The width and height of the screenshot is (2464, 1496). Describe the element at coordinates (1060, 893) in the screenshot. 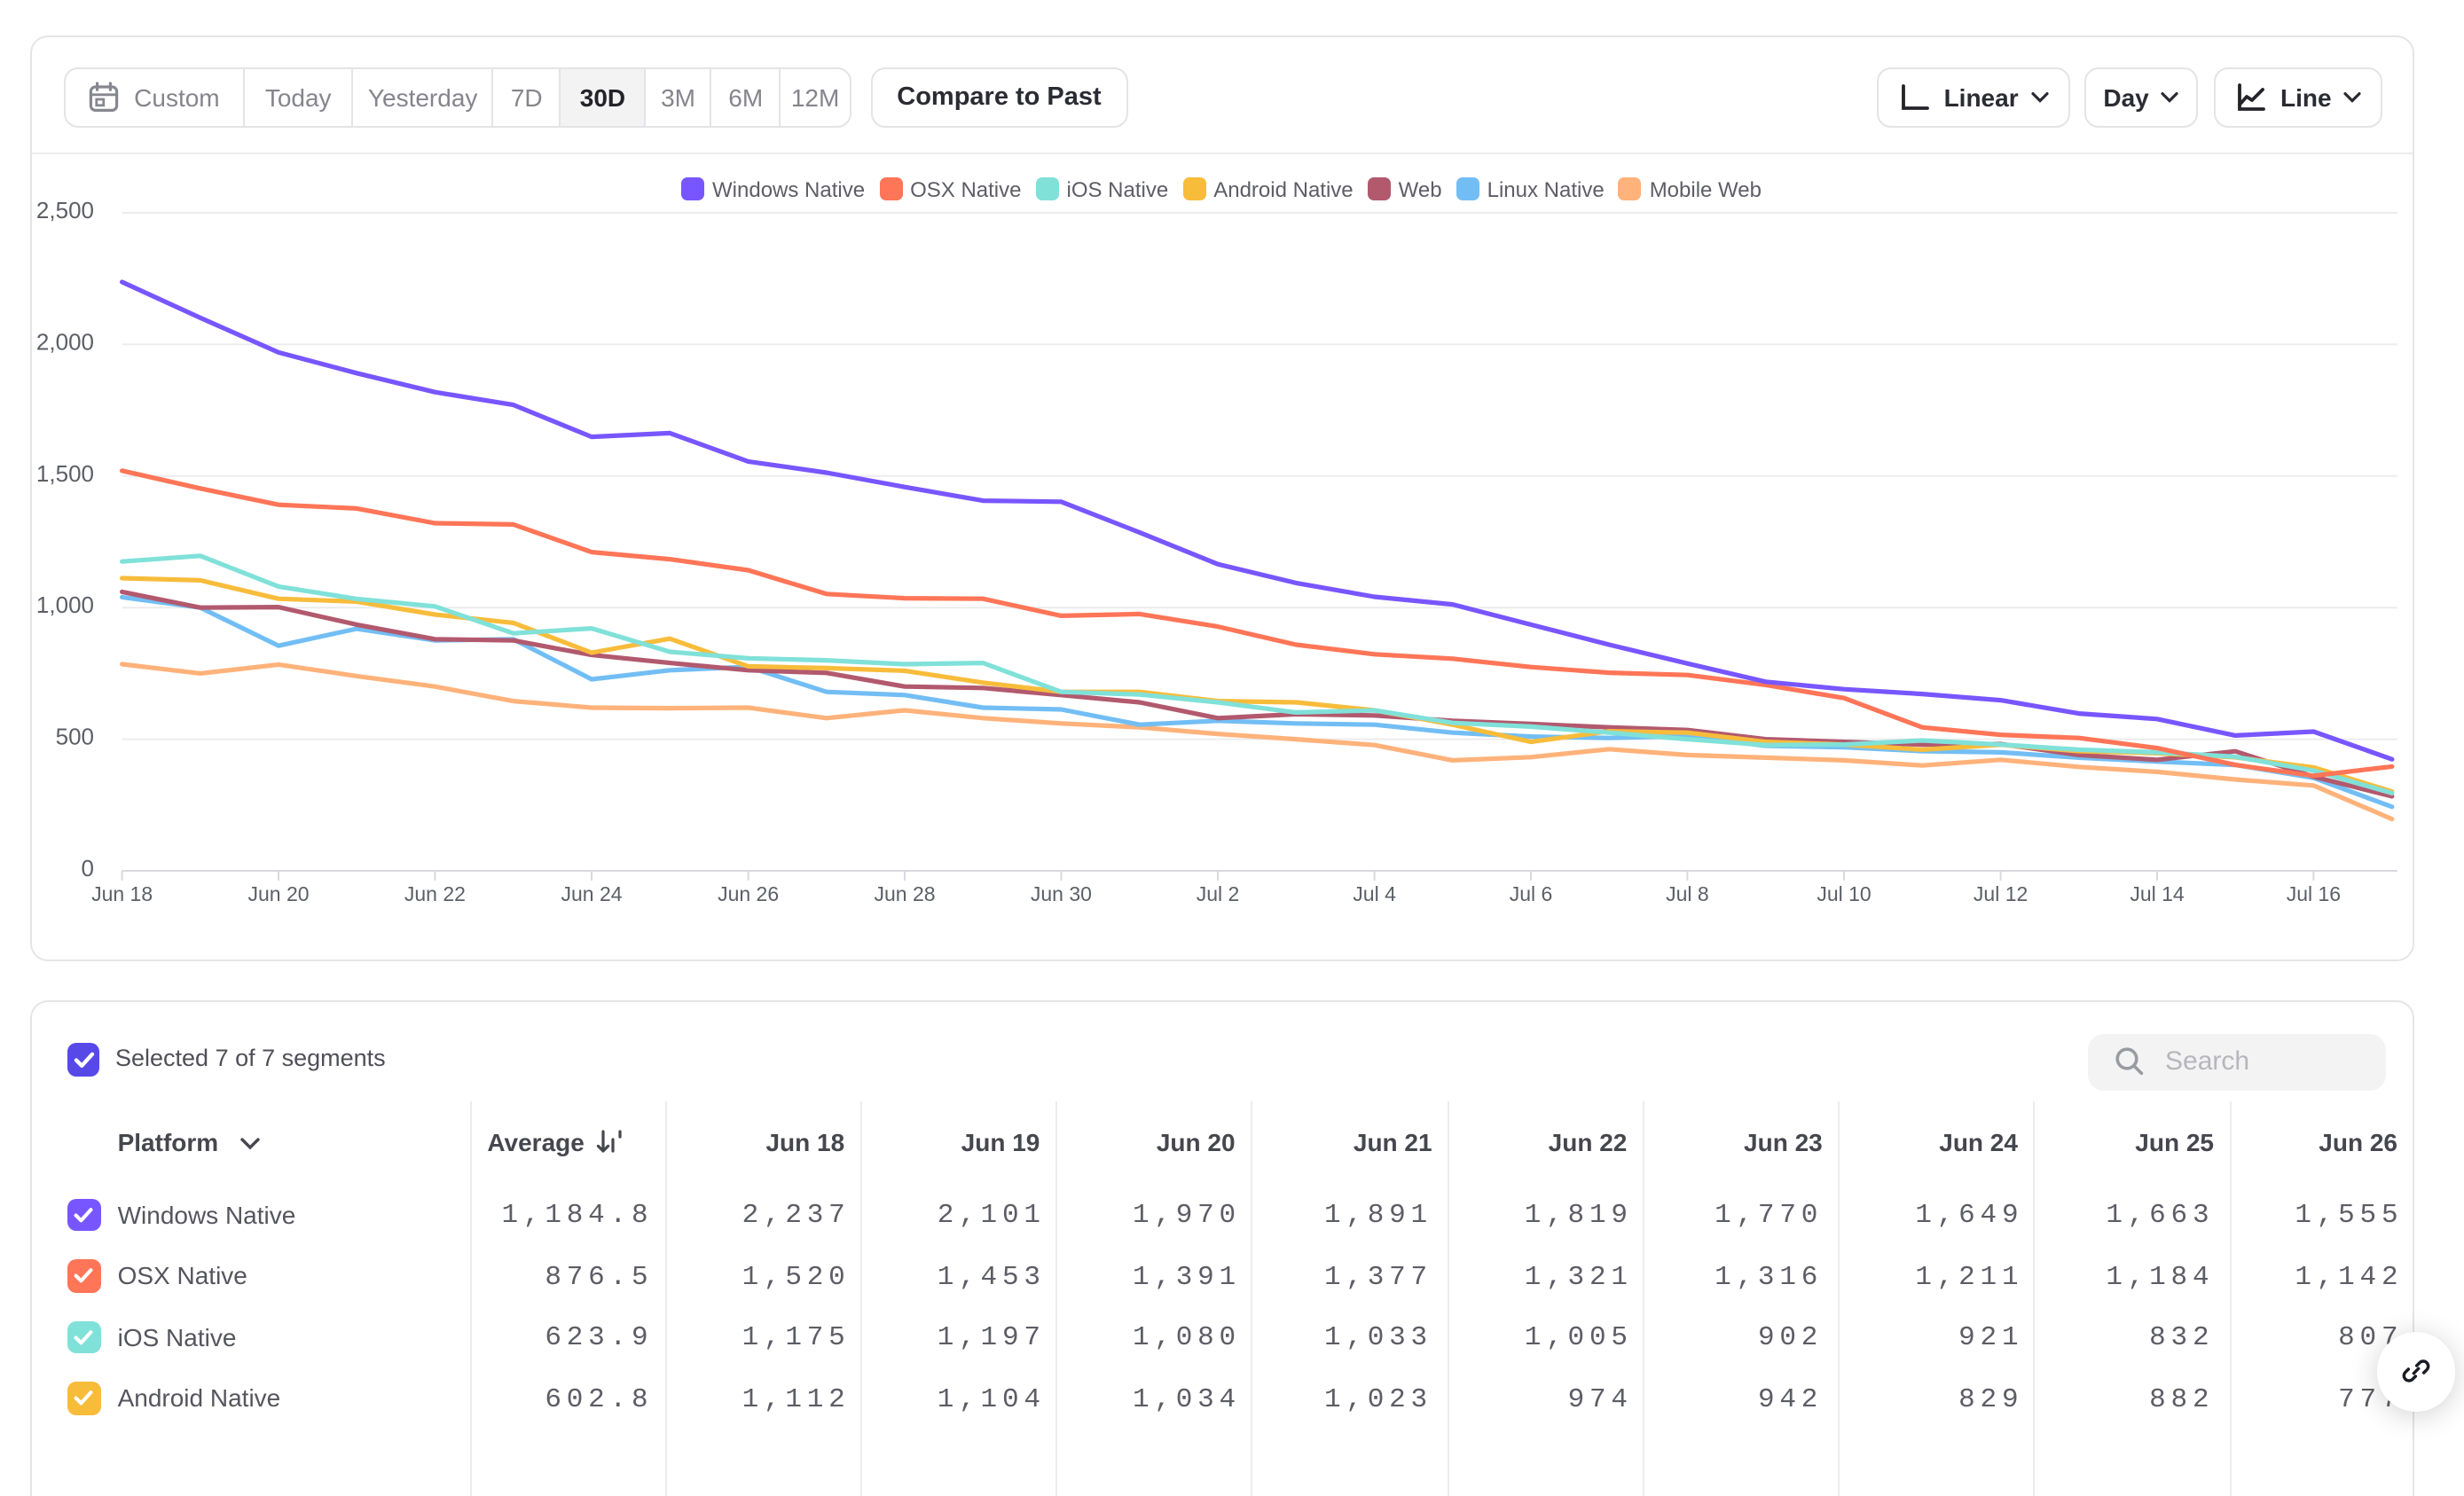

I see `svg-text: Jun 30` at that location.